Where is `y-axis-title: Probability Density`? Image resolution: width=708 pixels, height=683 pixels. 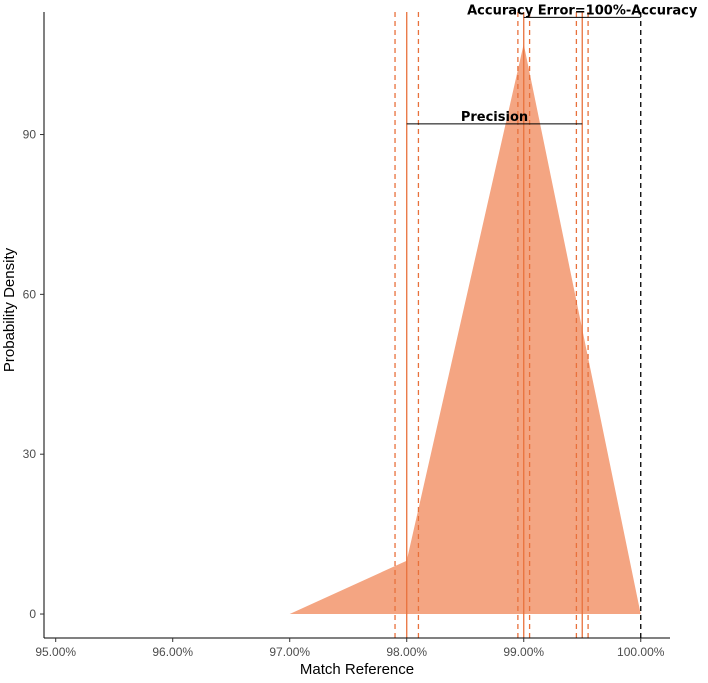
y-axis-title: Probability Density is located at coordinates (9, 309).